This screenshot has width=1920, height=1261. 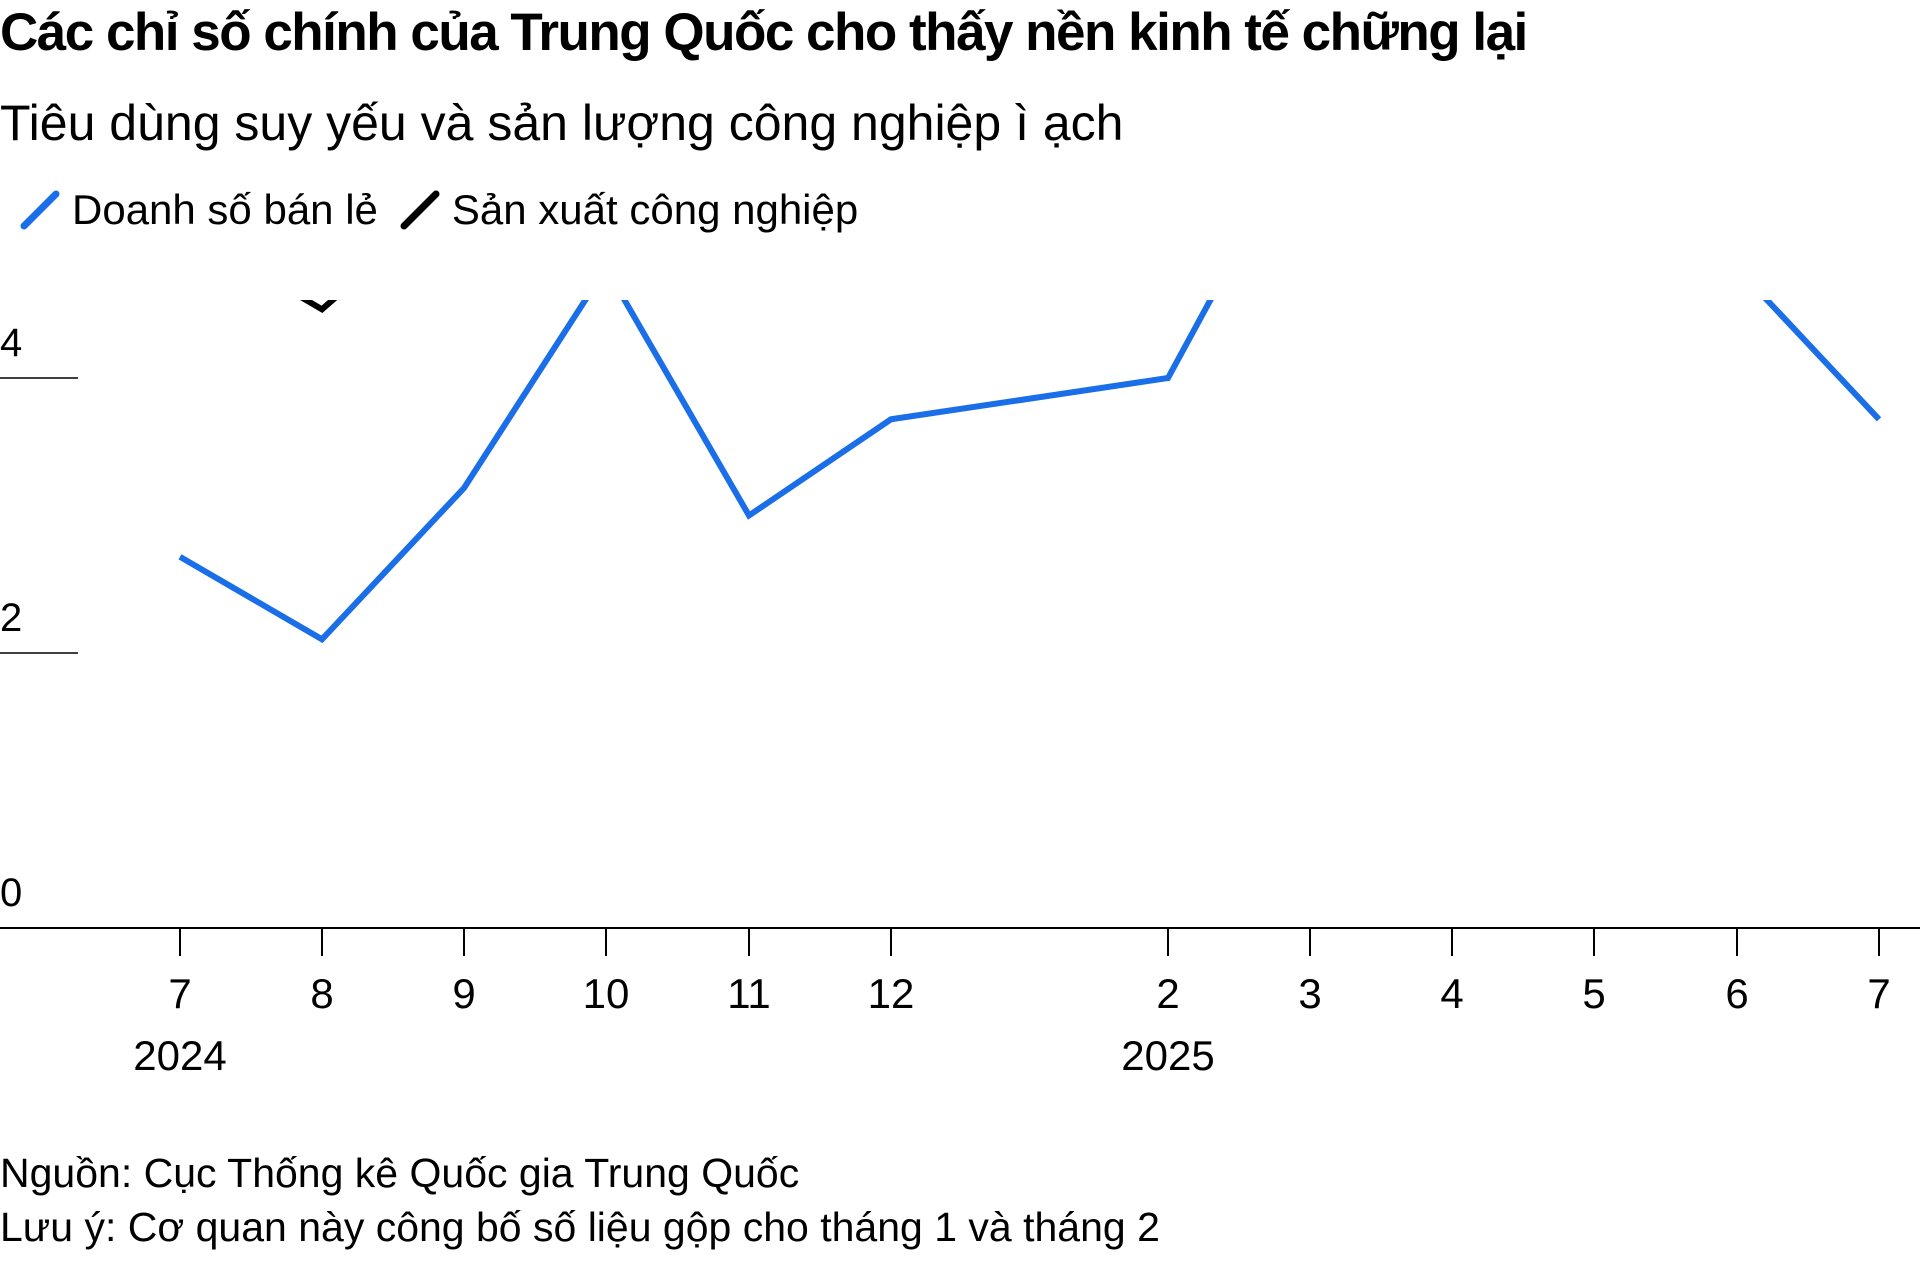 I want to click on x-tick-label: 6, so click(x=1736, y=993).